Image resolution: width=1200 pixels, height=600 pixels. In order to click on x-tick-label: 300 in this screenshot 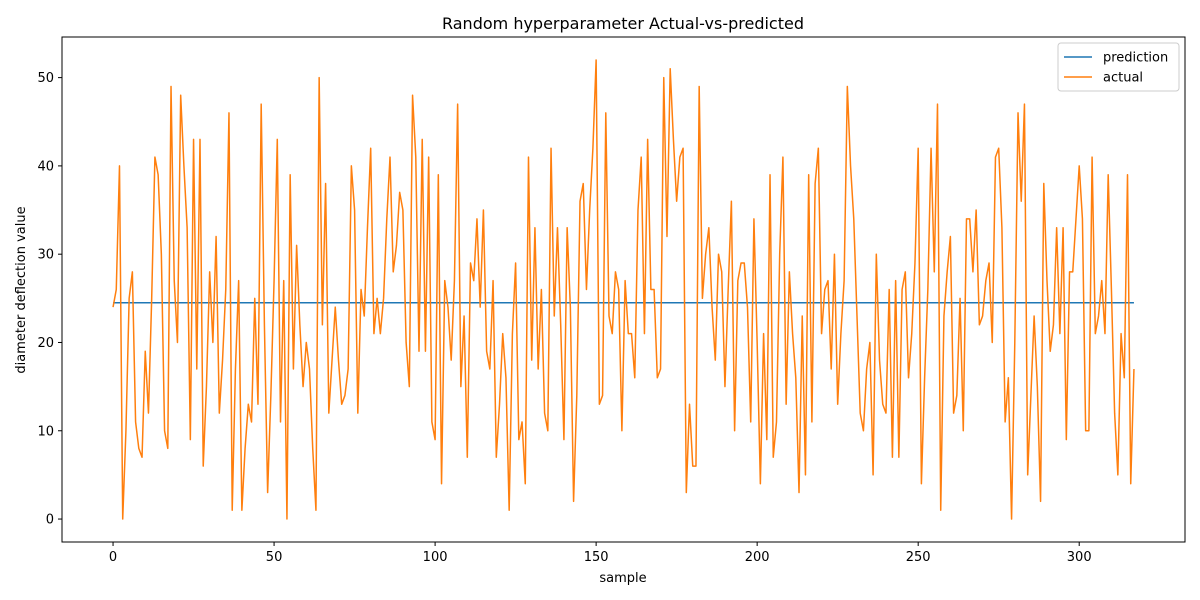, I will do `click(1079, 557)`.